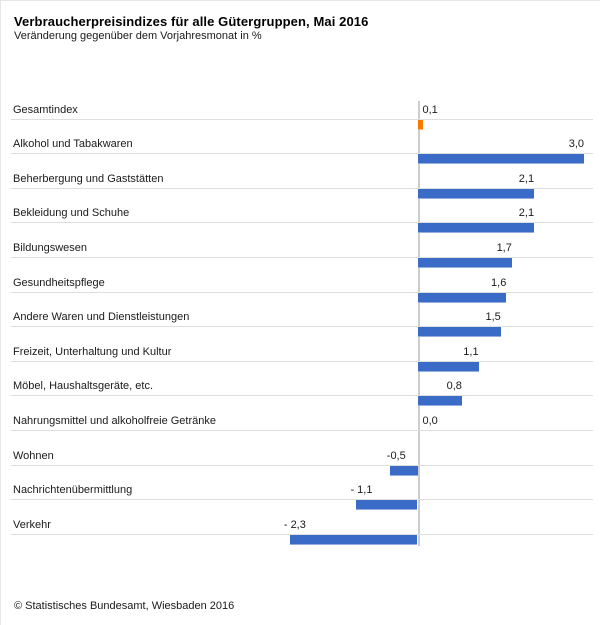  What do you see at coordinates (504, 247) in the screenshot?
I see `value-label: 1,7` at bounding box center [504, 247].